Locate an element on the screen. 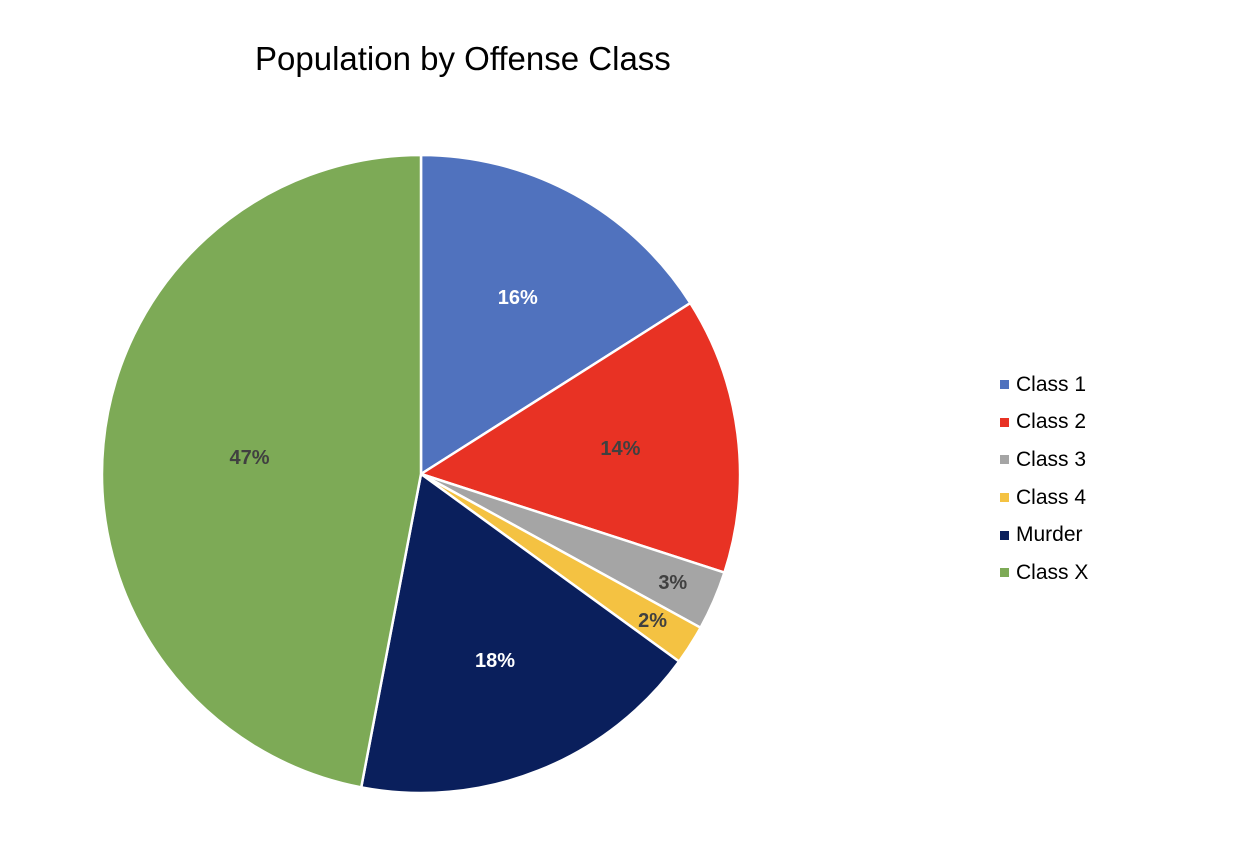 The width and height of the screenshot is (1238, 848). data-label-class-2: 14% is located at coordinates (620, 449).